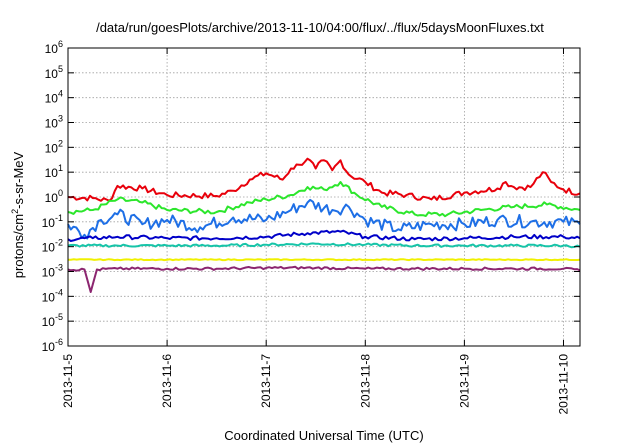 This screenshot has height=448, width=640. What do you see at coordinates (52, 295) in the screenshot?
I see `y-tick-label: 10⁻⁴` at bounding box center [52, 295].